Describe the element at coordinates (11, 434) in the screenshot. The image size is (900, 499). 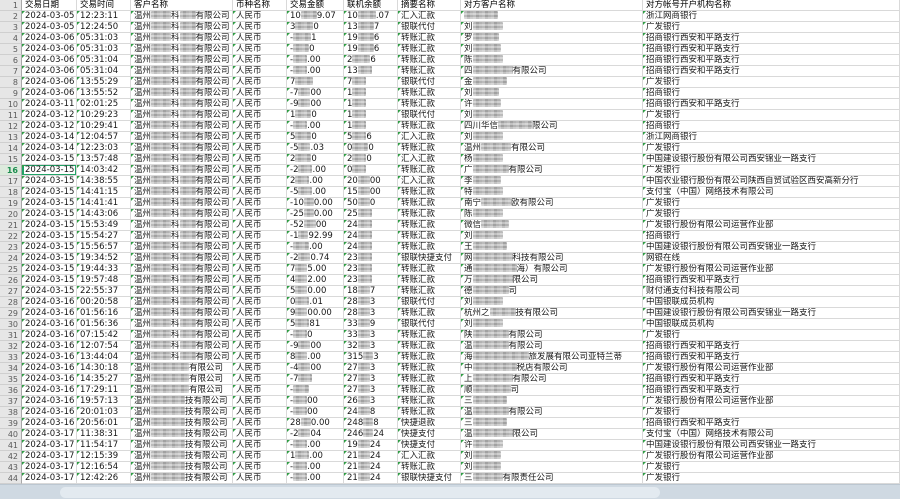
I see `row-header: 40` at that location.